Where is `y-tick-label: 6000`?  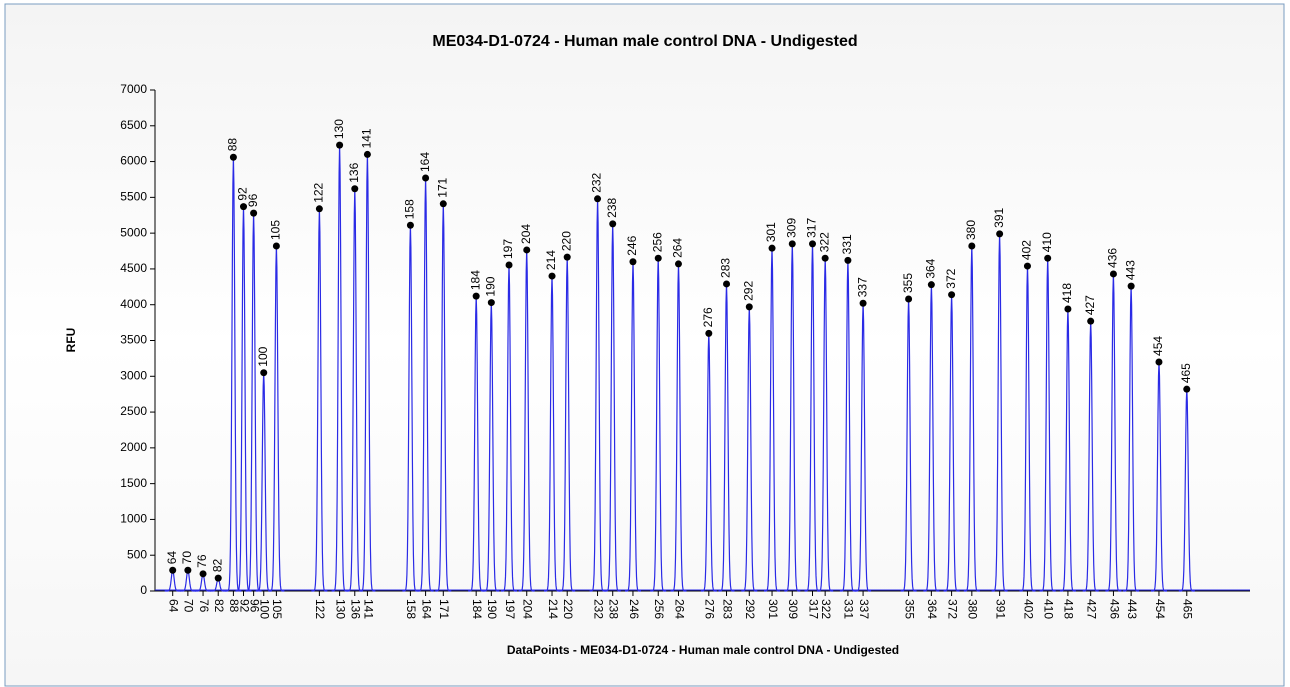 y-tick-label: 6000 is located at coordinates (133, 161).